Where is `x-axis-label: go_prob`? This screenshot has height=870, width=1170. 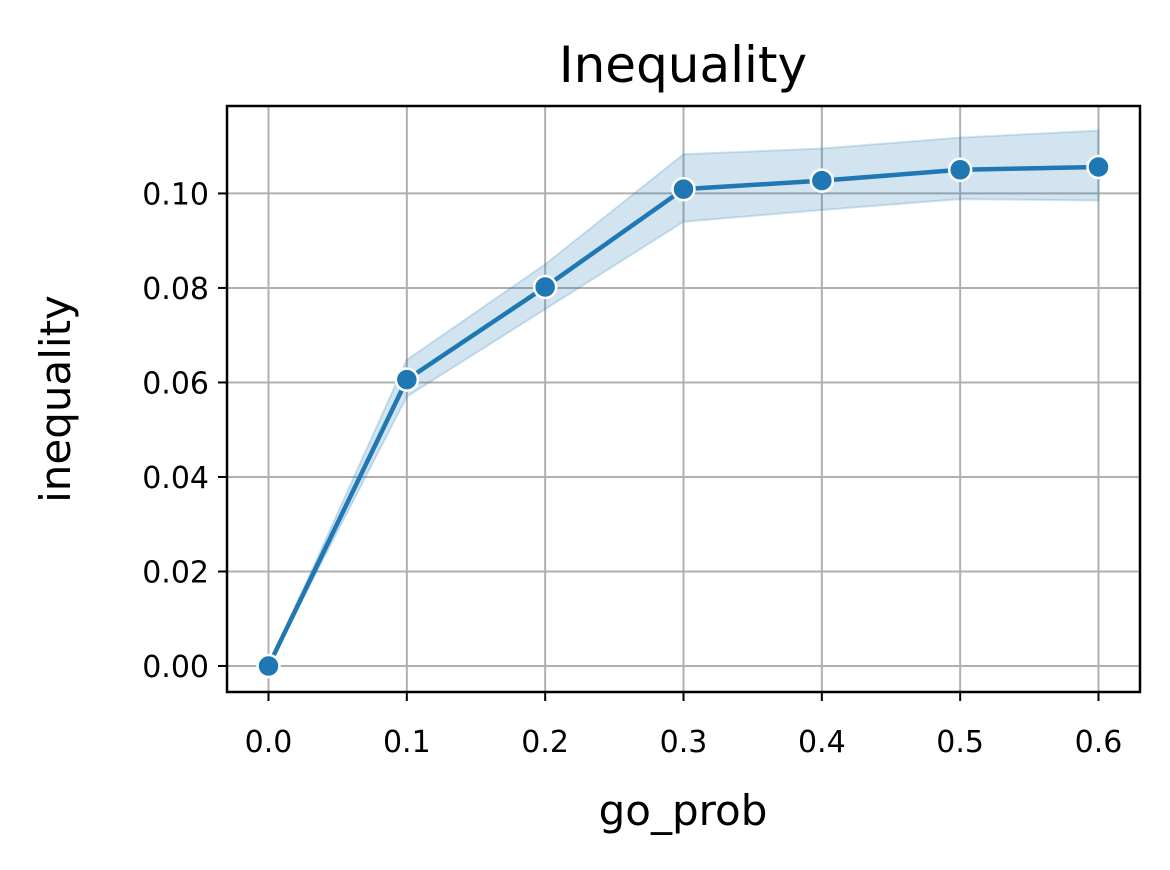
x-axis-label: go_prob is located at coordinates (683, 810).